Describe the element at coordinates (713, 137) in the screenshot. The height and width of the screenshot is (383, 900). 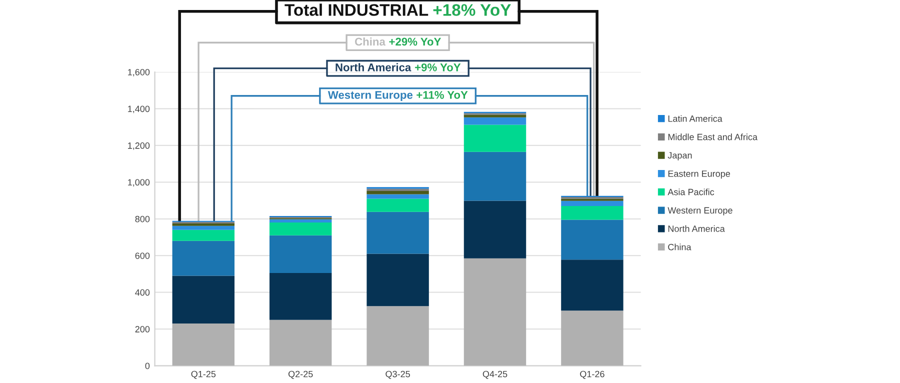
I see `legend-label: Middle East and Africa` at that location.